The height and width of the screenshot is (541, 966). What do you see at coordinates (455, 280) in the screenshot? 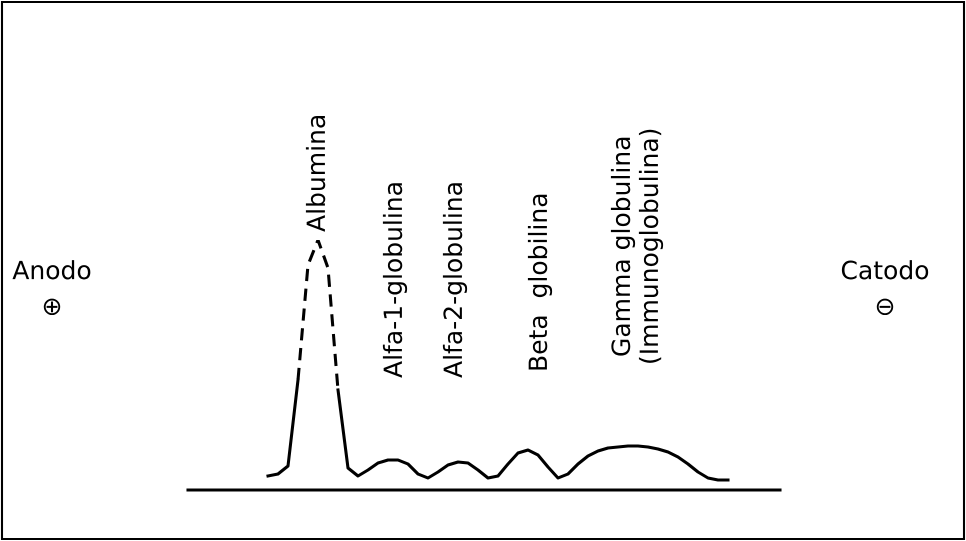
I see `annotation: Alfa-2-globulina` at bounding box center [455, 280].